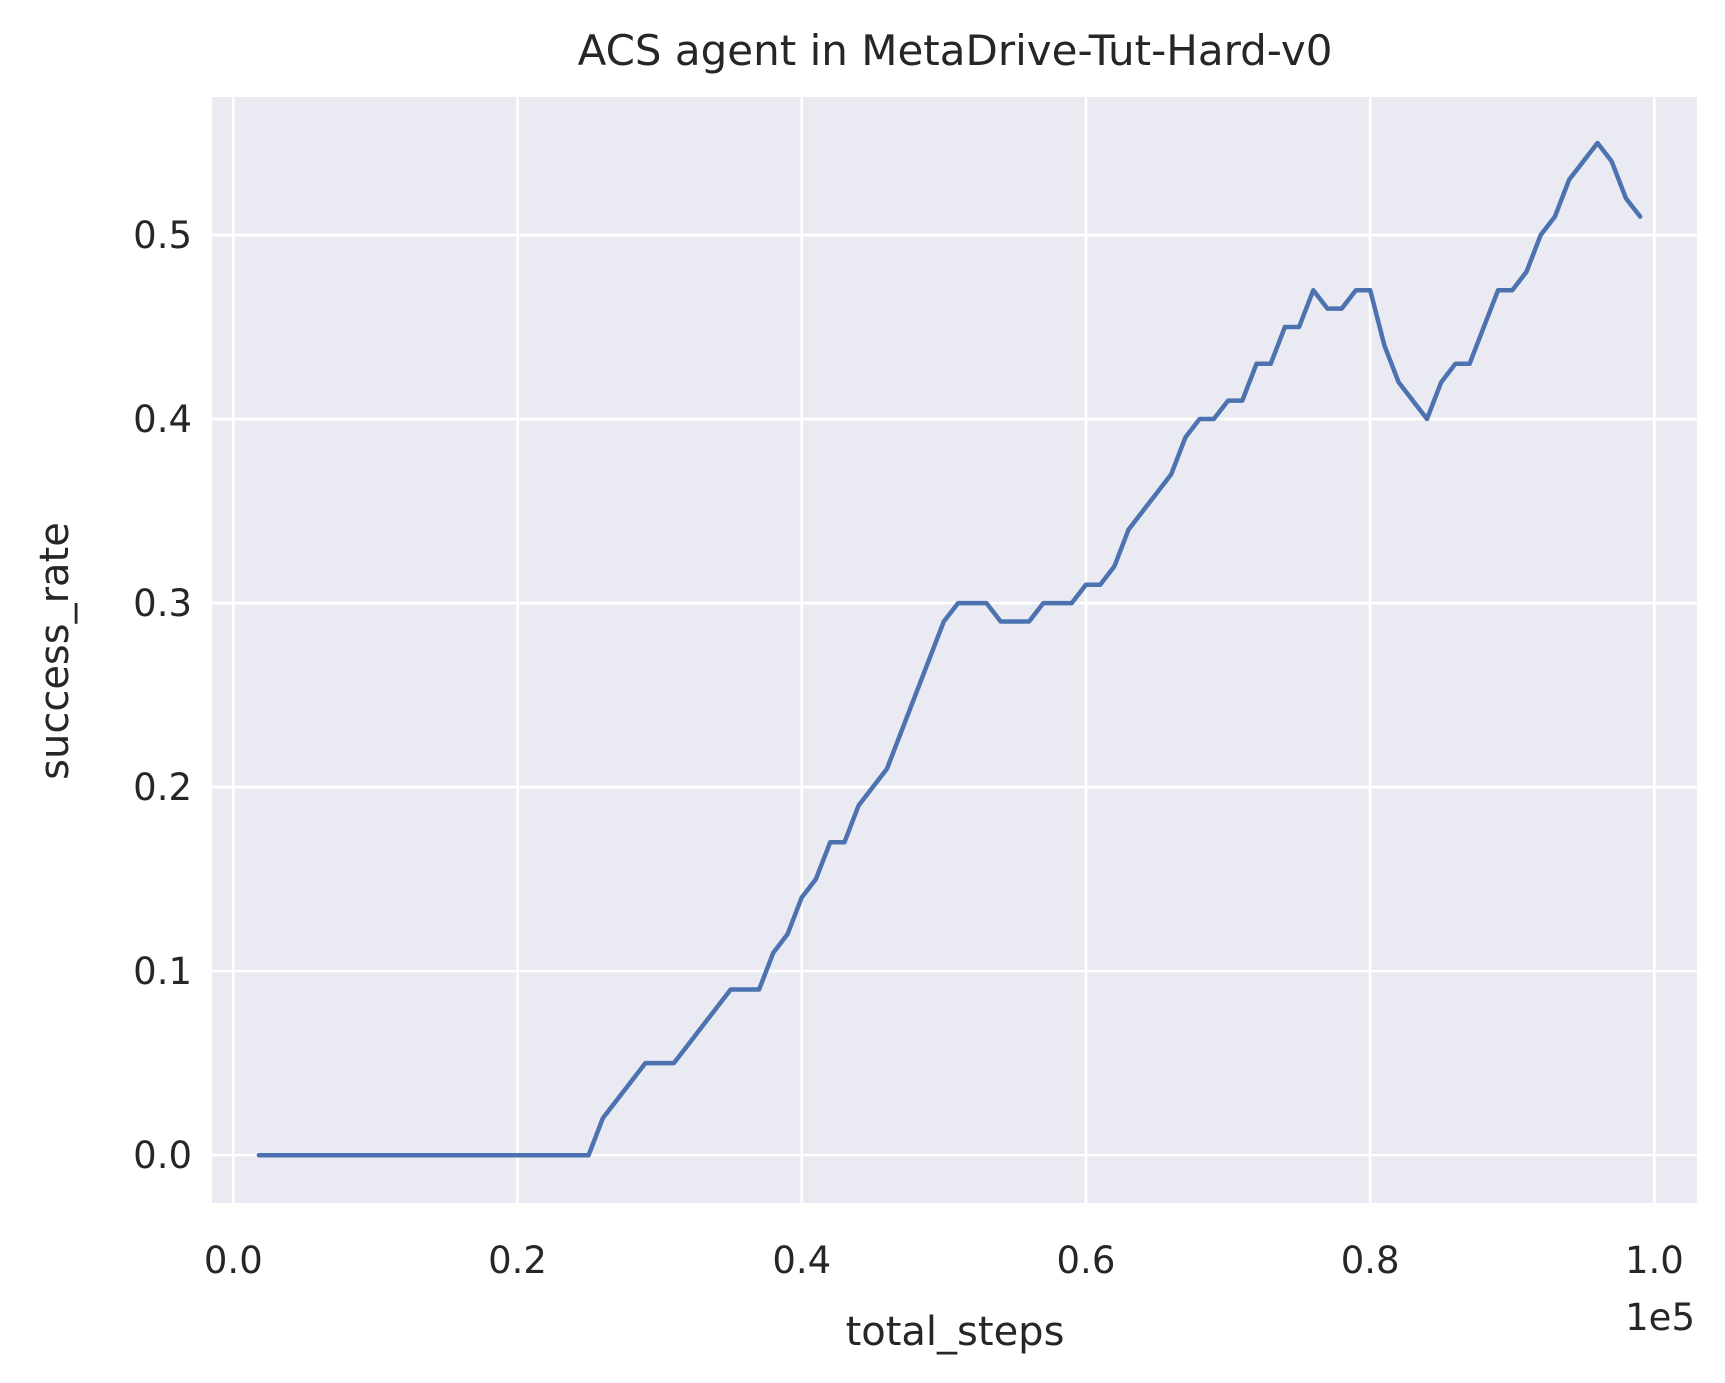  I want to click on y-tick-label: 0.1, so click(162, 971).